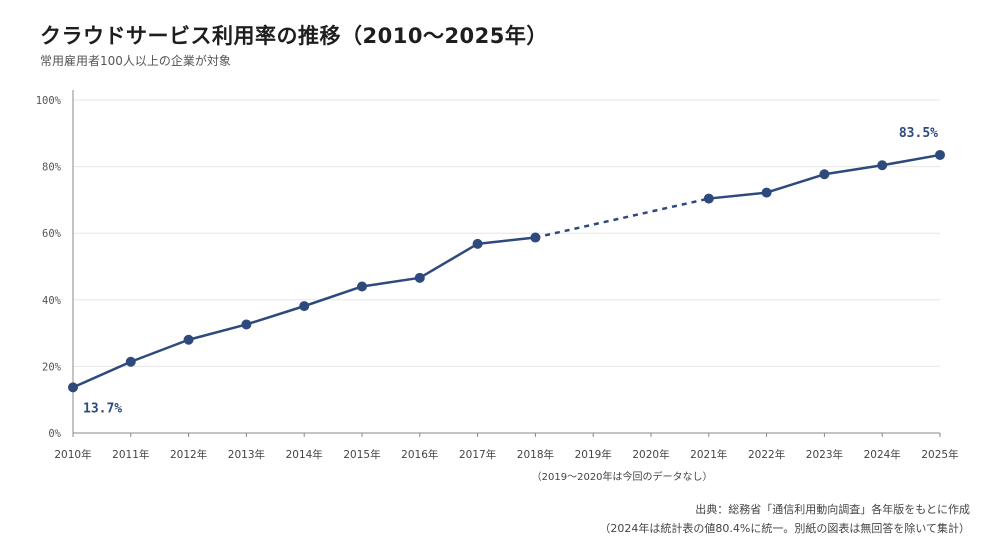 This screenshot has height=560, width=1000. Describe the element at coordinates (52, 301) in the screenshot. I see `y-tick-label: 40%` at that location.